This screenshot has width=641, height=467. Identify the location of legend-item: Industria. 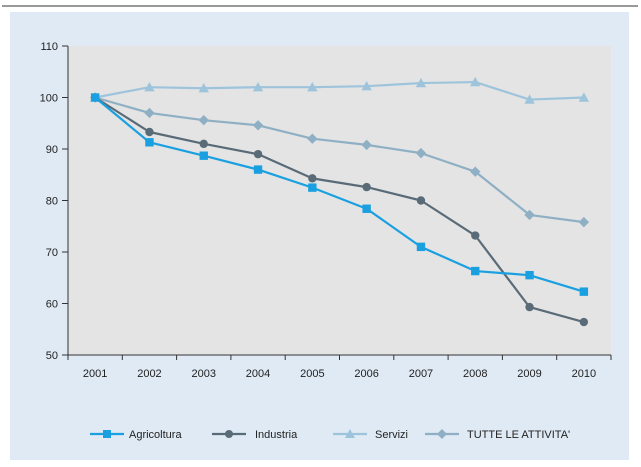
(255, 435).